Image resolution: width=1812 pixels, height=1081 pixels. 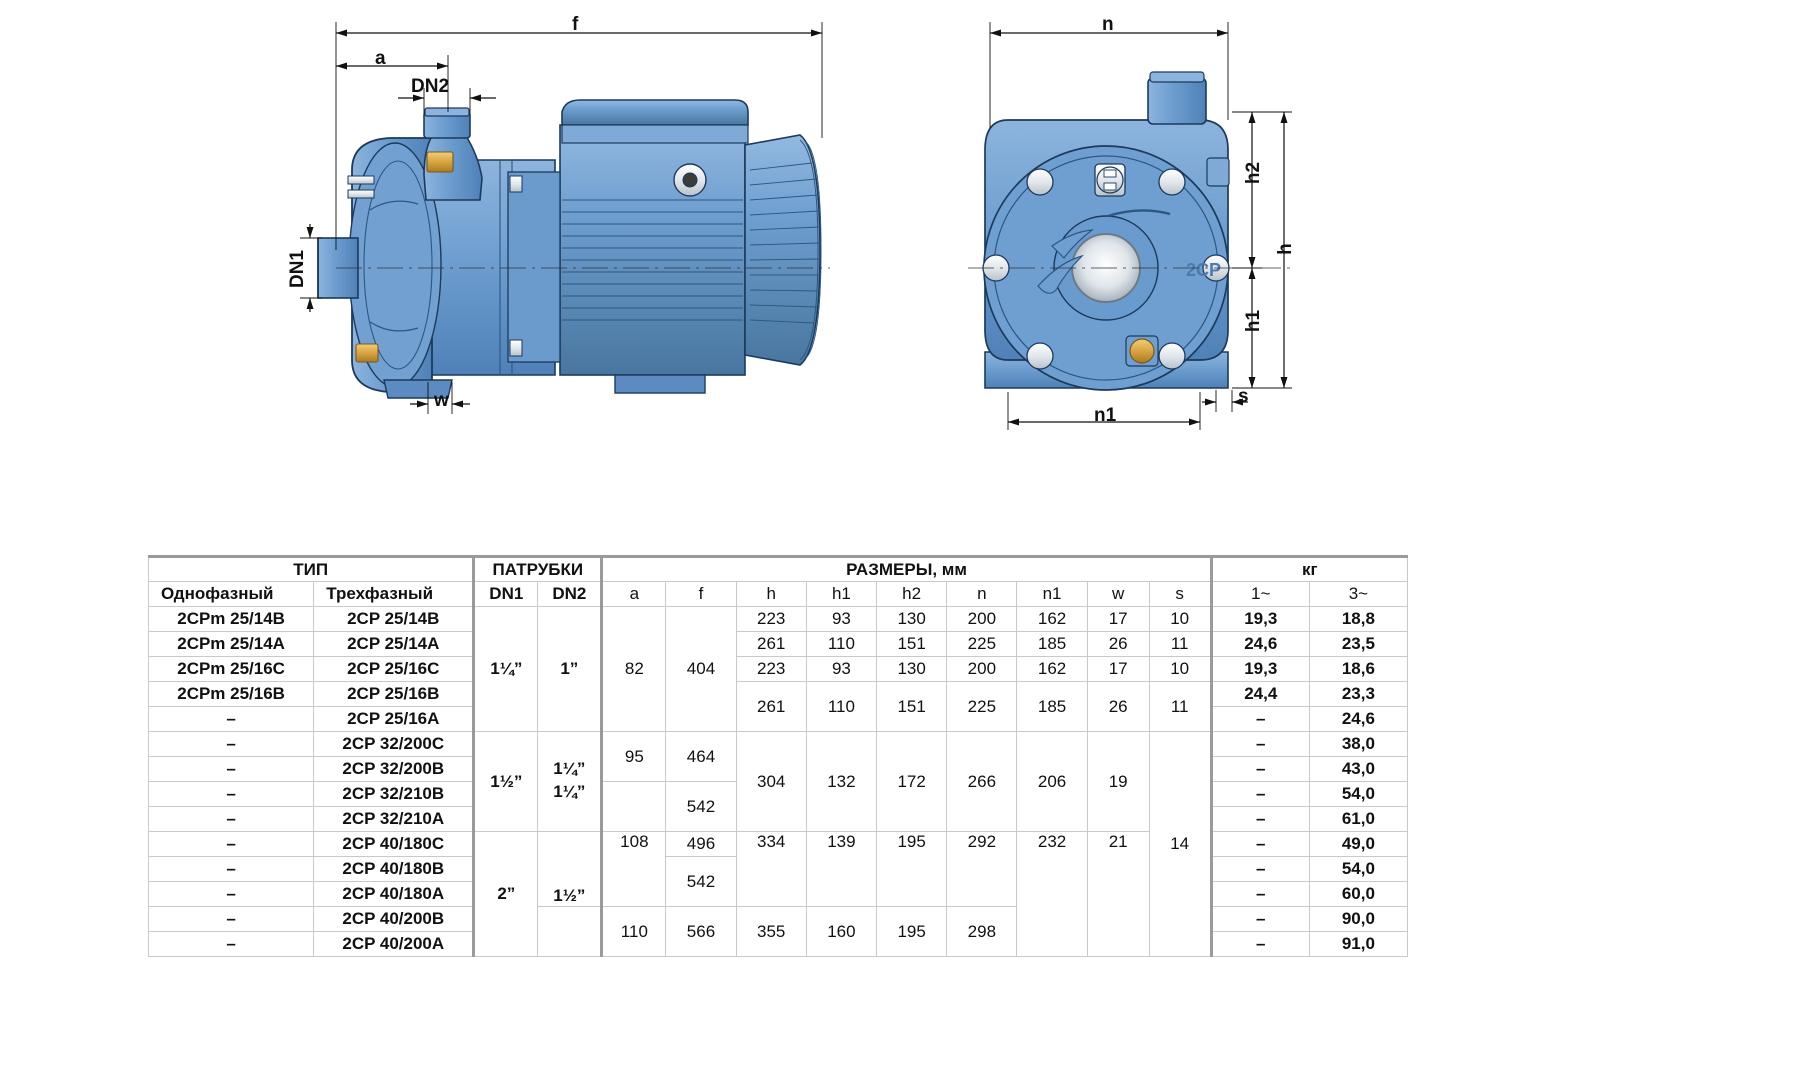 What do you see at coordinates (394, 769) in the screenshot?
I see `cell-three-phase: 2CP 32/200B` at bounding box center [394, 769].